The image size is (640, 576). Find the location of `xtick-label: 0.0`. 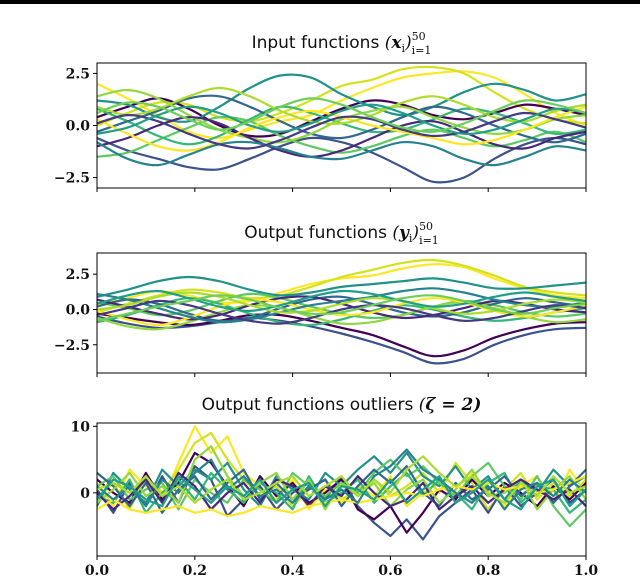

xtick-label: 0.0 is located at coordinates (97, 569).